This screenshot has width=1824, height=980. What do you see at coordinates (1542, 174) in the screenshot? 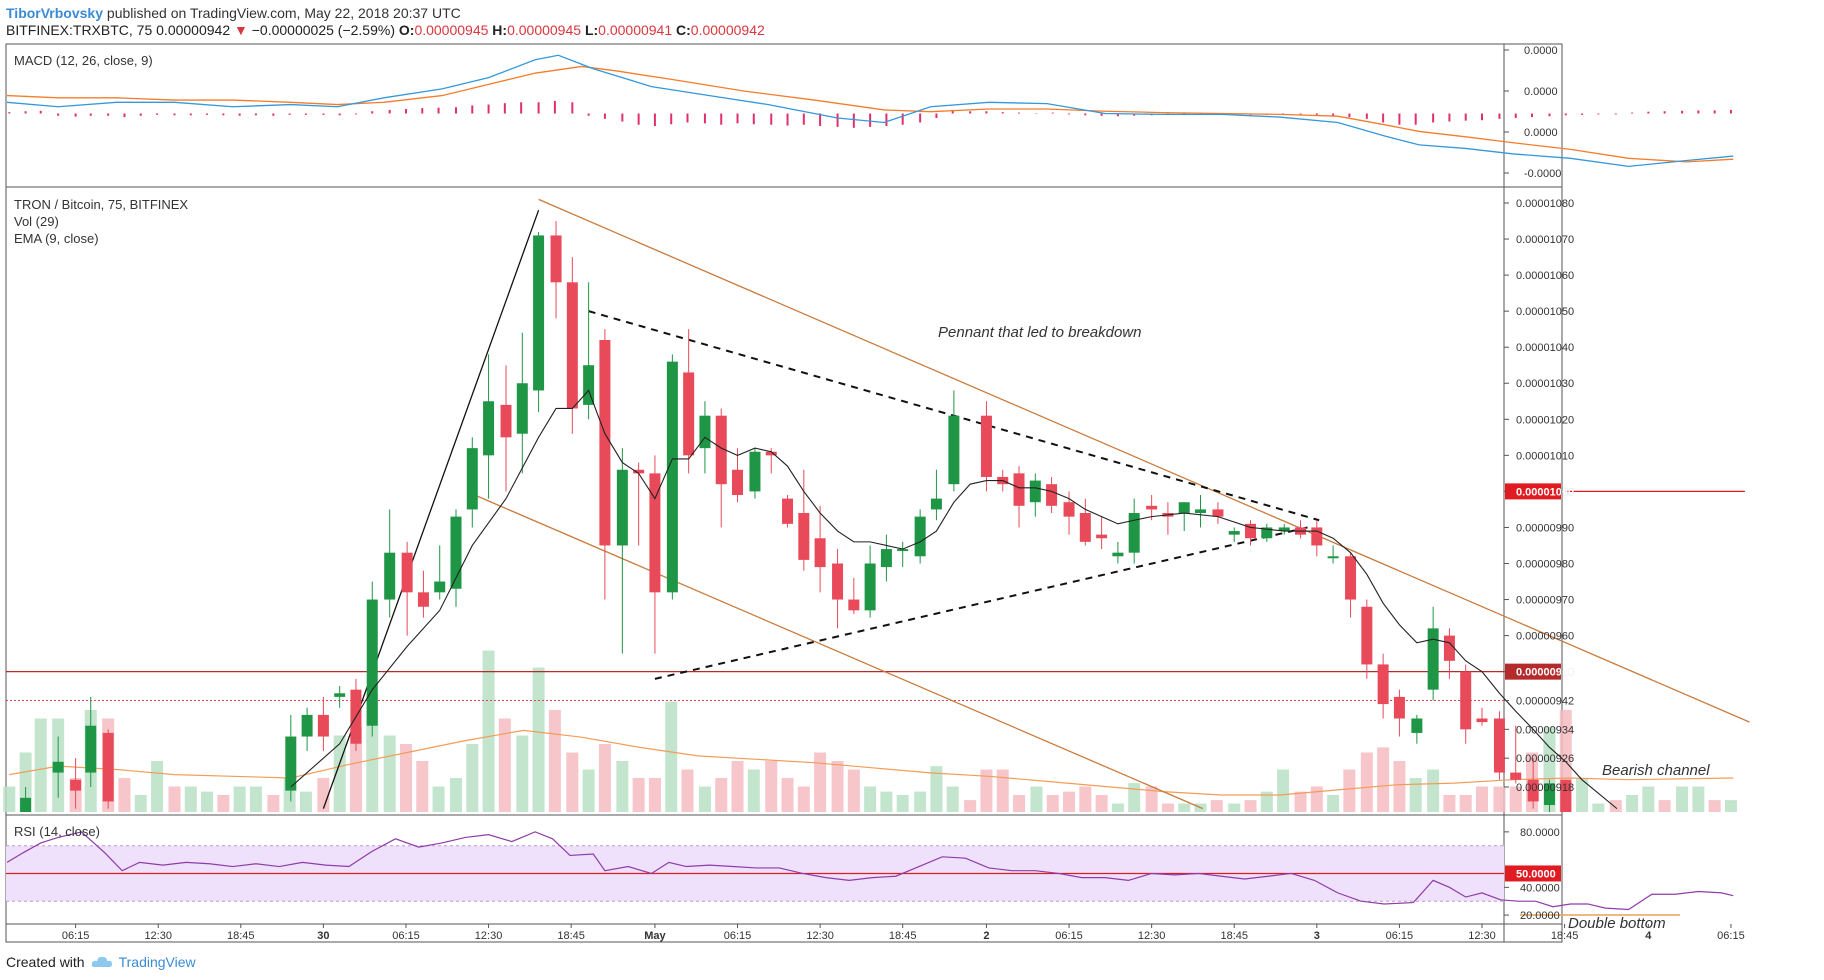
I see `macd-tick-label: -0.0000` at bounding box center [1542, 174].